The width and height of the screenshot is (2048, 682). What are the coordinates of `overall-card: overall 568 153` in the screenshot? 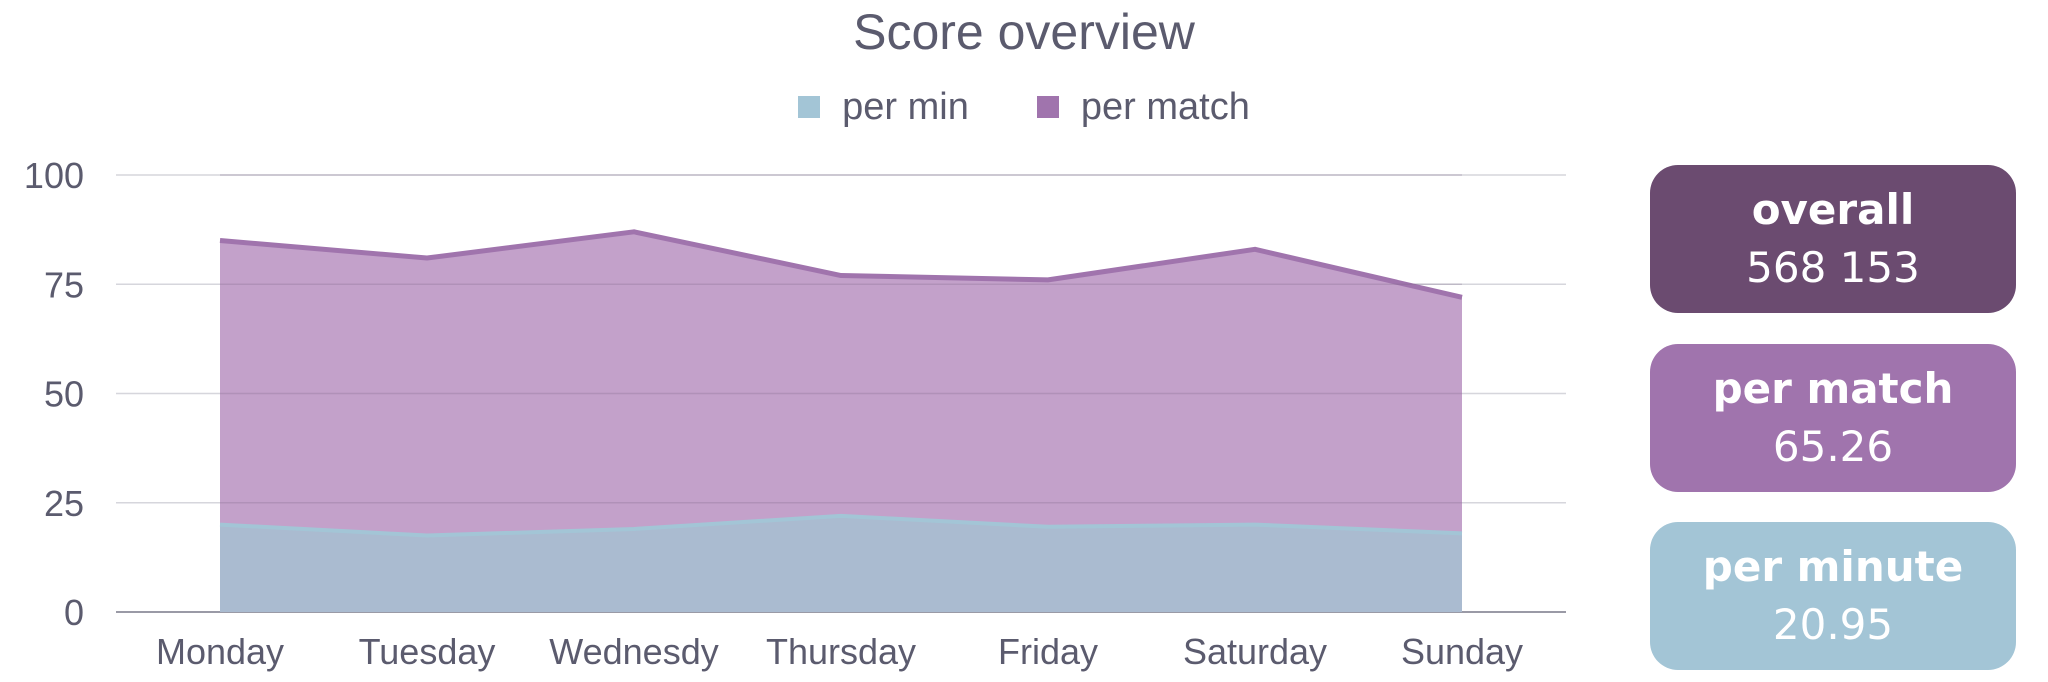 It's located at (1833, 239).